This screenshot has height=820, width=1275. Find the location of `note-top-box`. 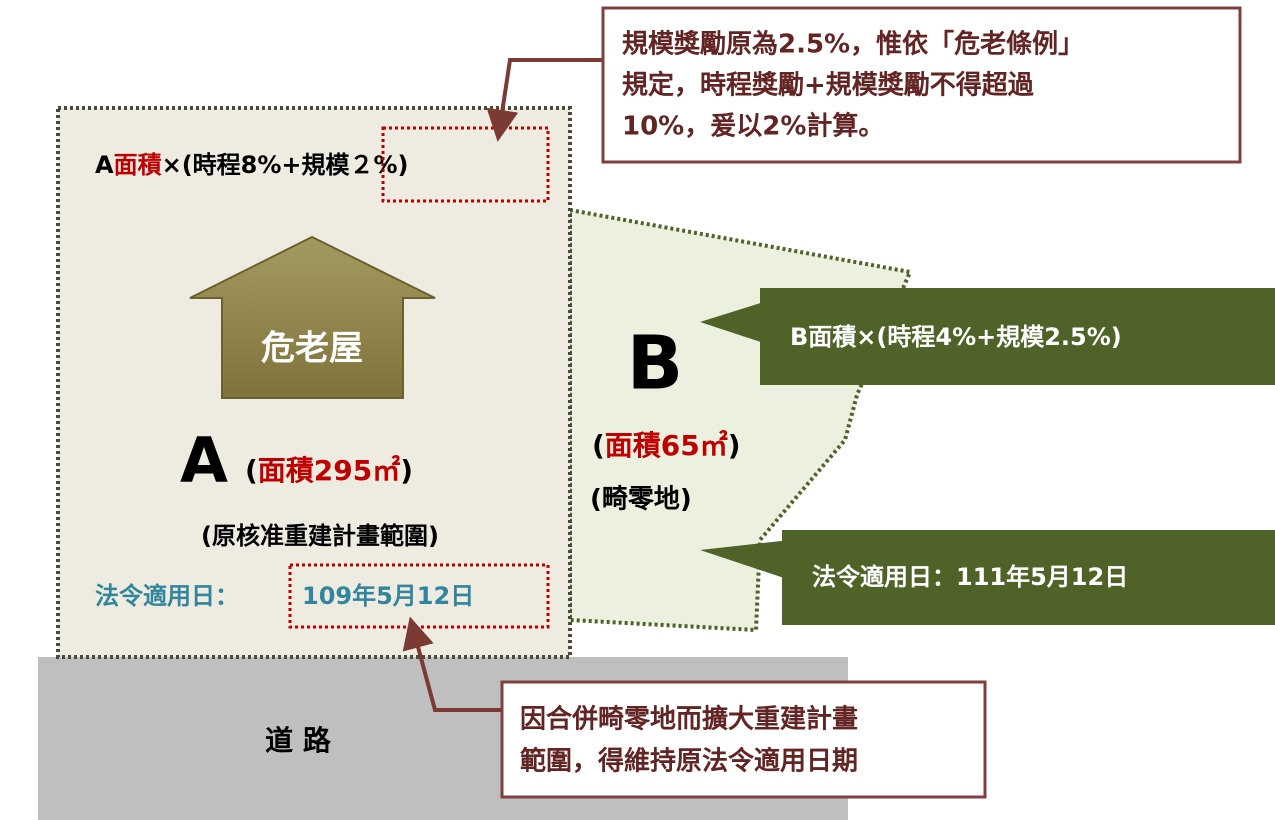

note-top-box is located at coordinates (921, 85).